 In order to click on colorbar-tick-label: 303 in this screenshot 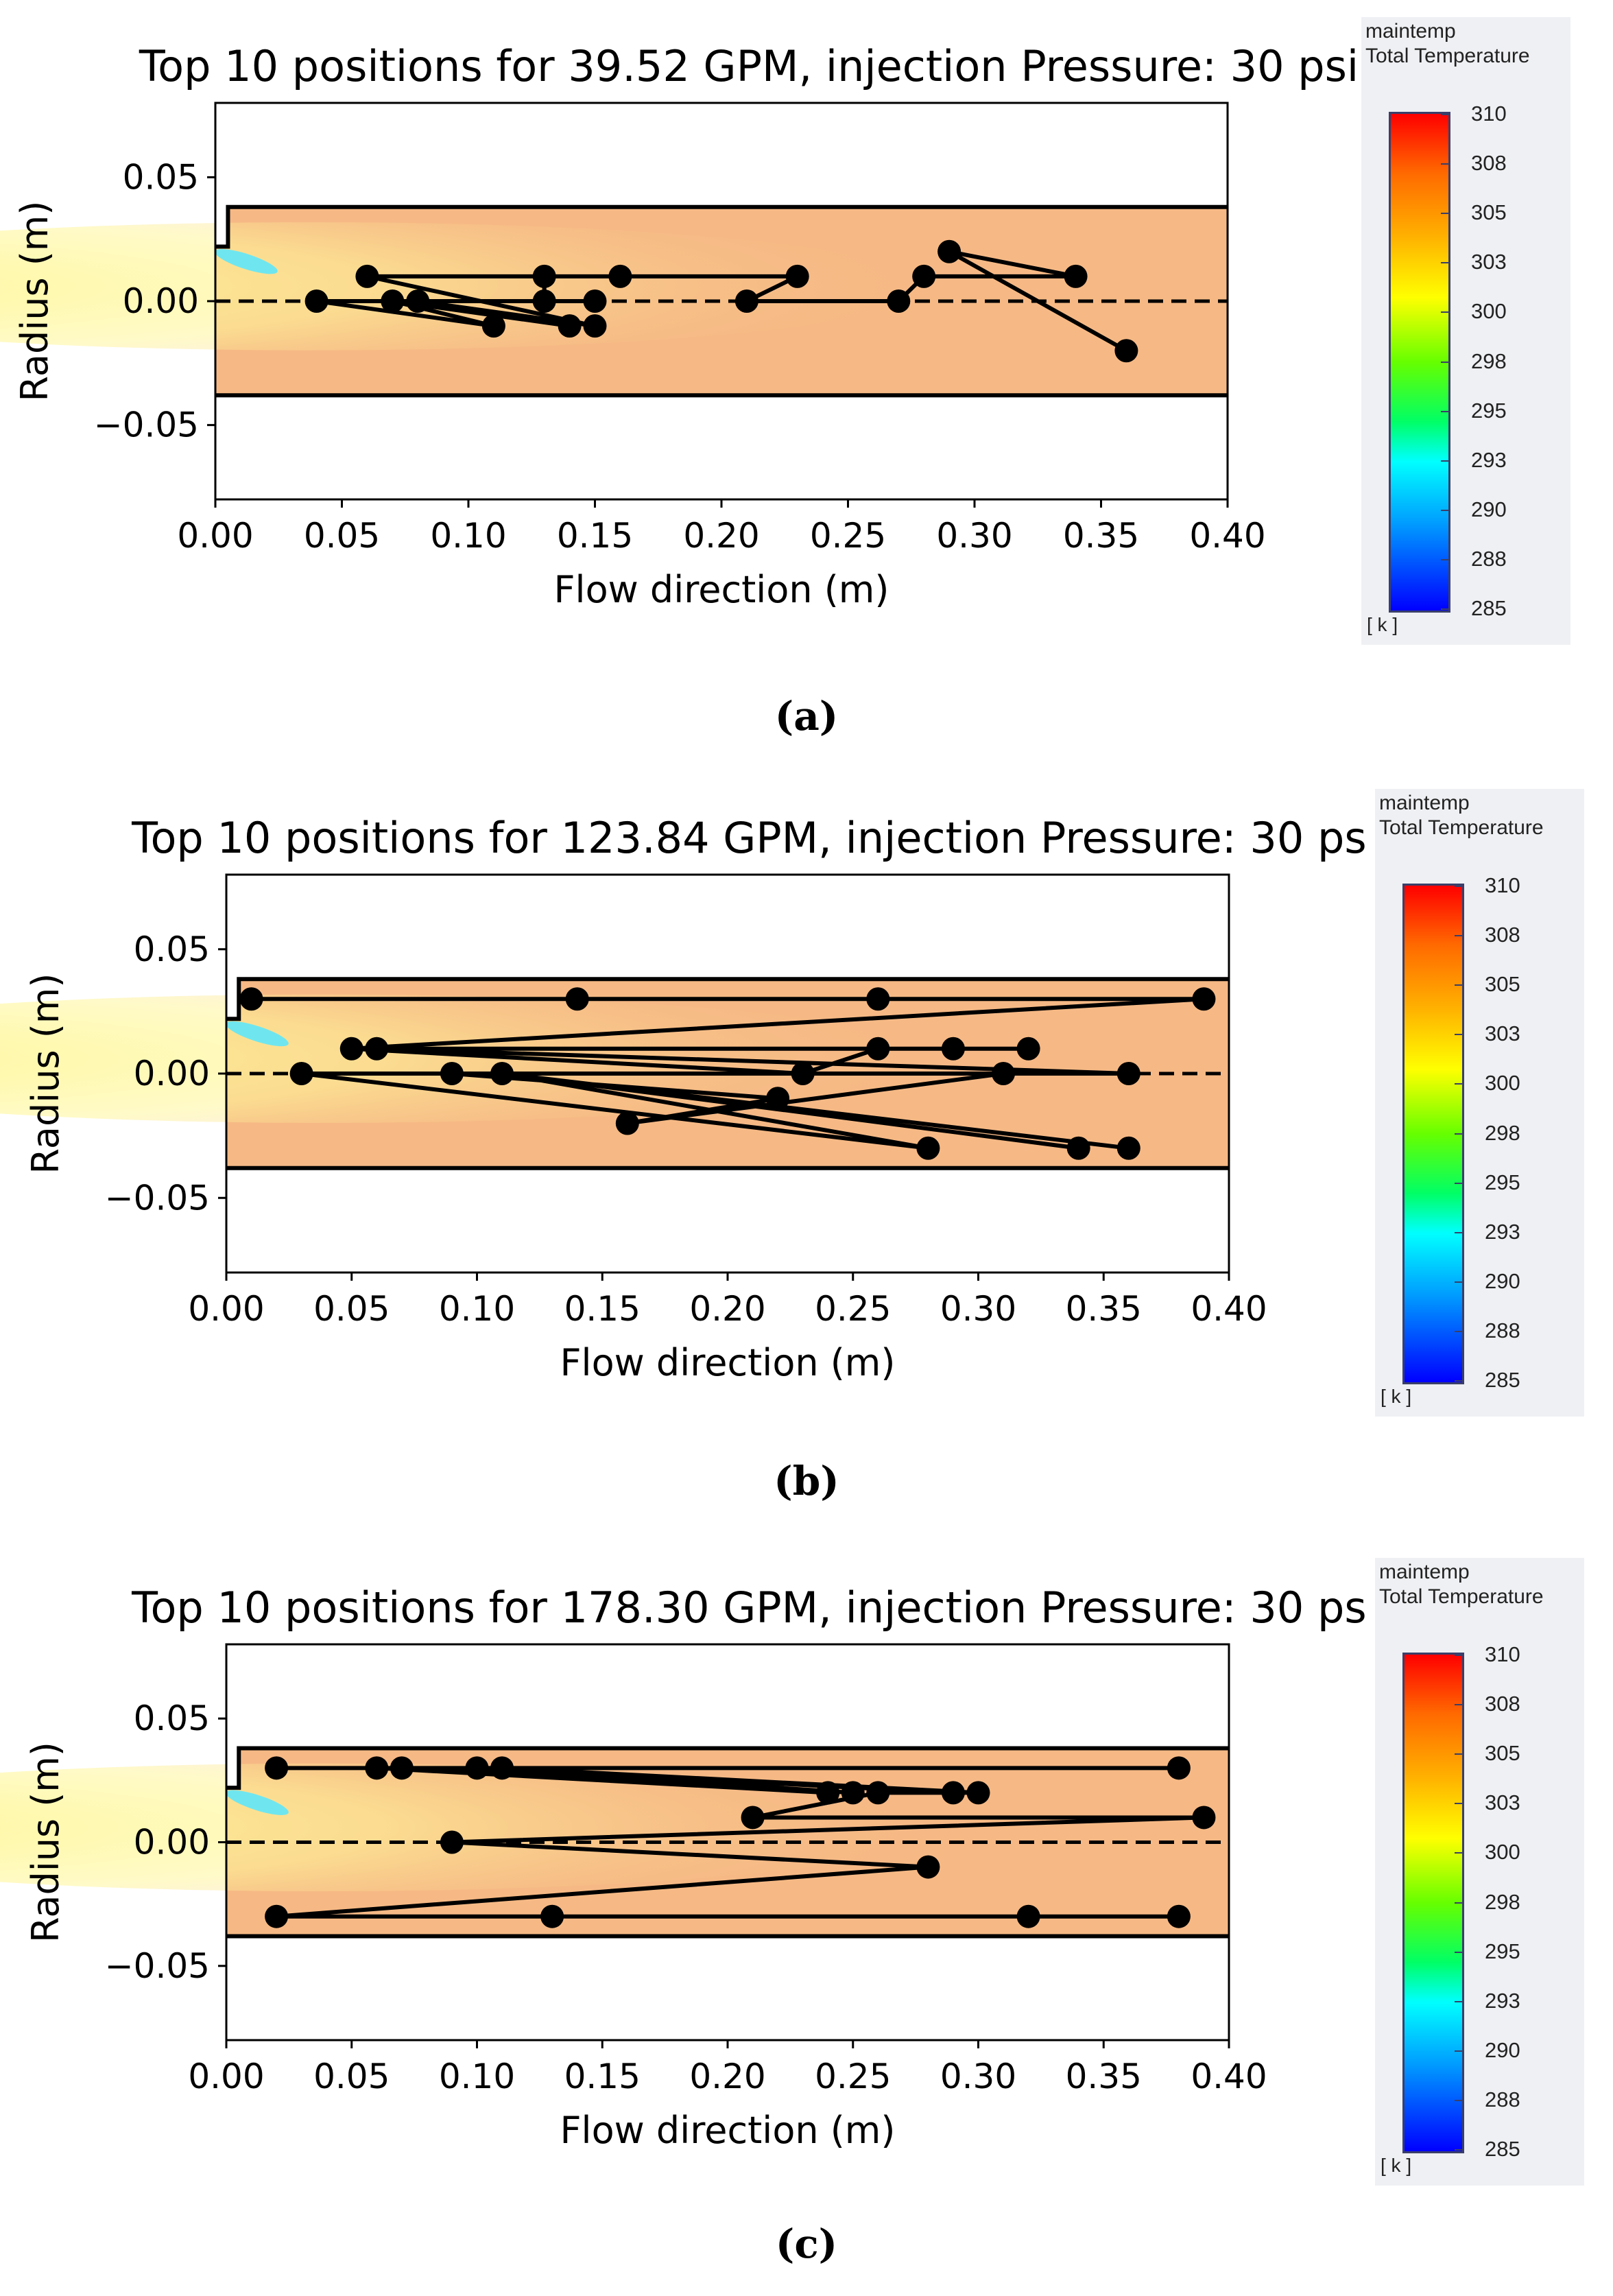, I will do `click(1503, 1802)`.